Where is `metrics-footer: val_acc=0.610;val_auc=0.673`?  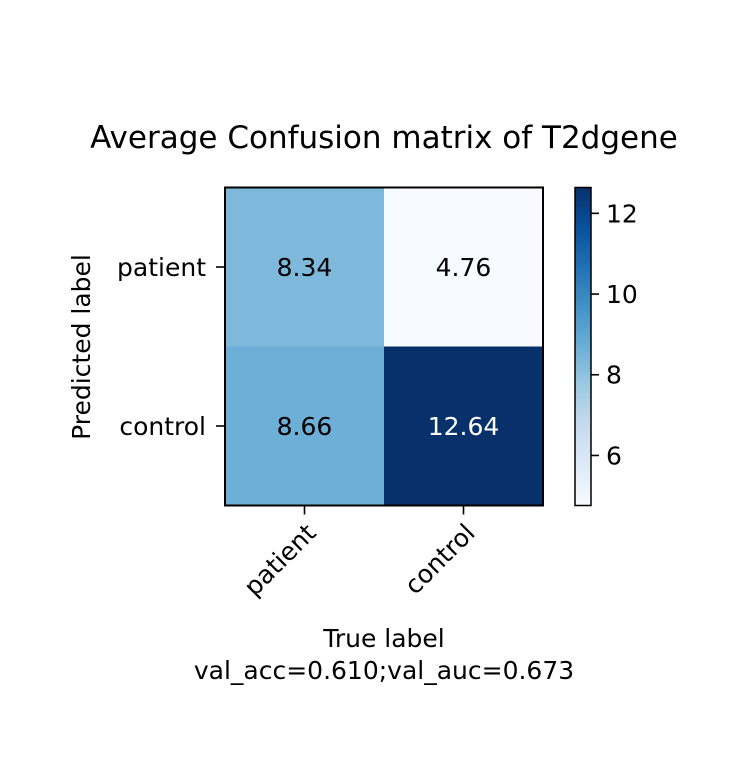 metrics-footer: val_acc=0.610;val_auc=0.673 is located at coordinates (384, 670).